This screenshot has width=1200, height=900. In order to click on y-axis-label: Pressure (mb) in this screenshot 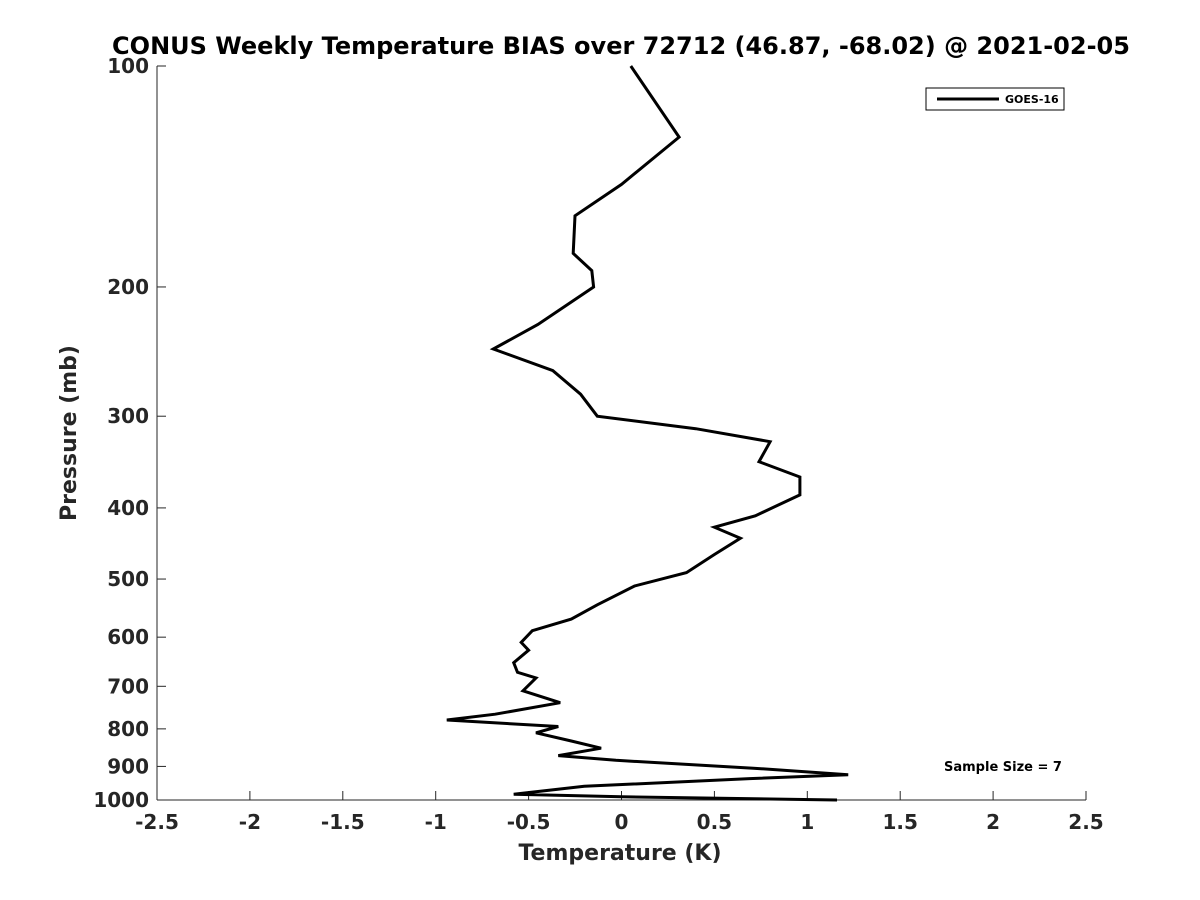, I will do `click(69, 433)`.